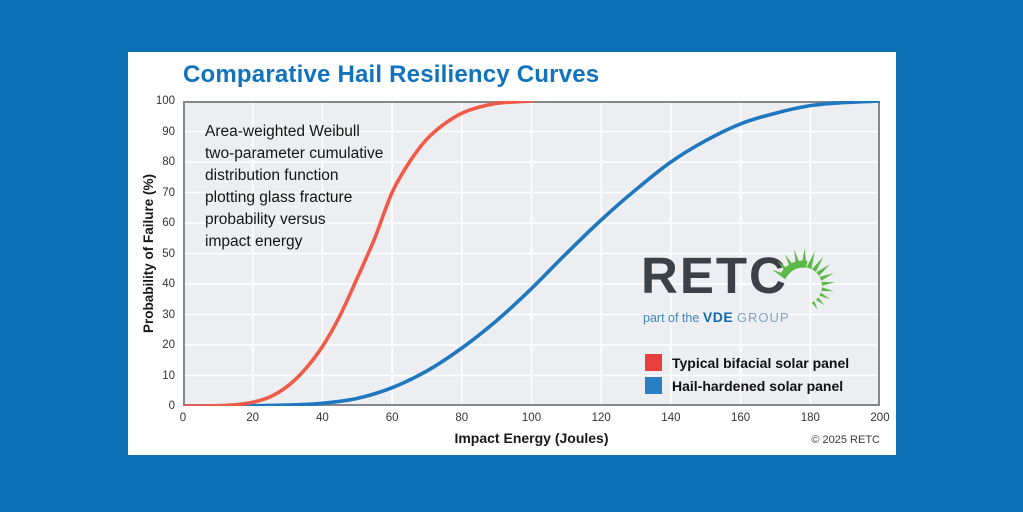 Image resolution: width=1023 pixels, height=512 pixels. I want to click on retc-logo: RETC part of the VDE GROUP, so click(761, 288).